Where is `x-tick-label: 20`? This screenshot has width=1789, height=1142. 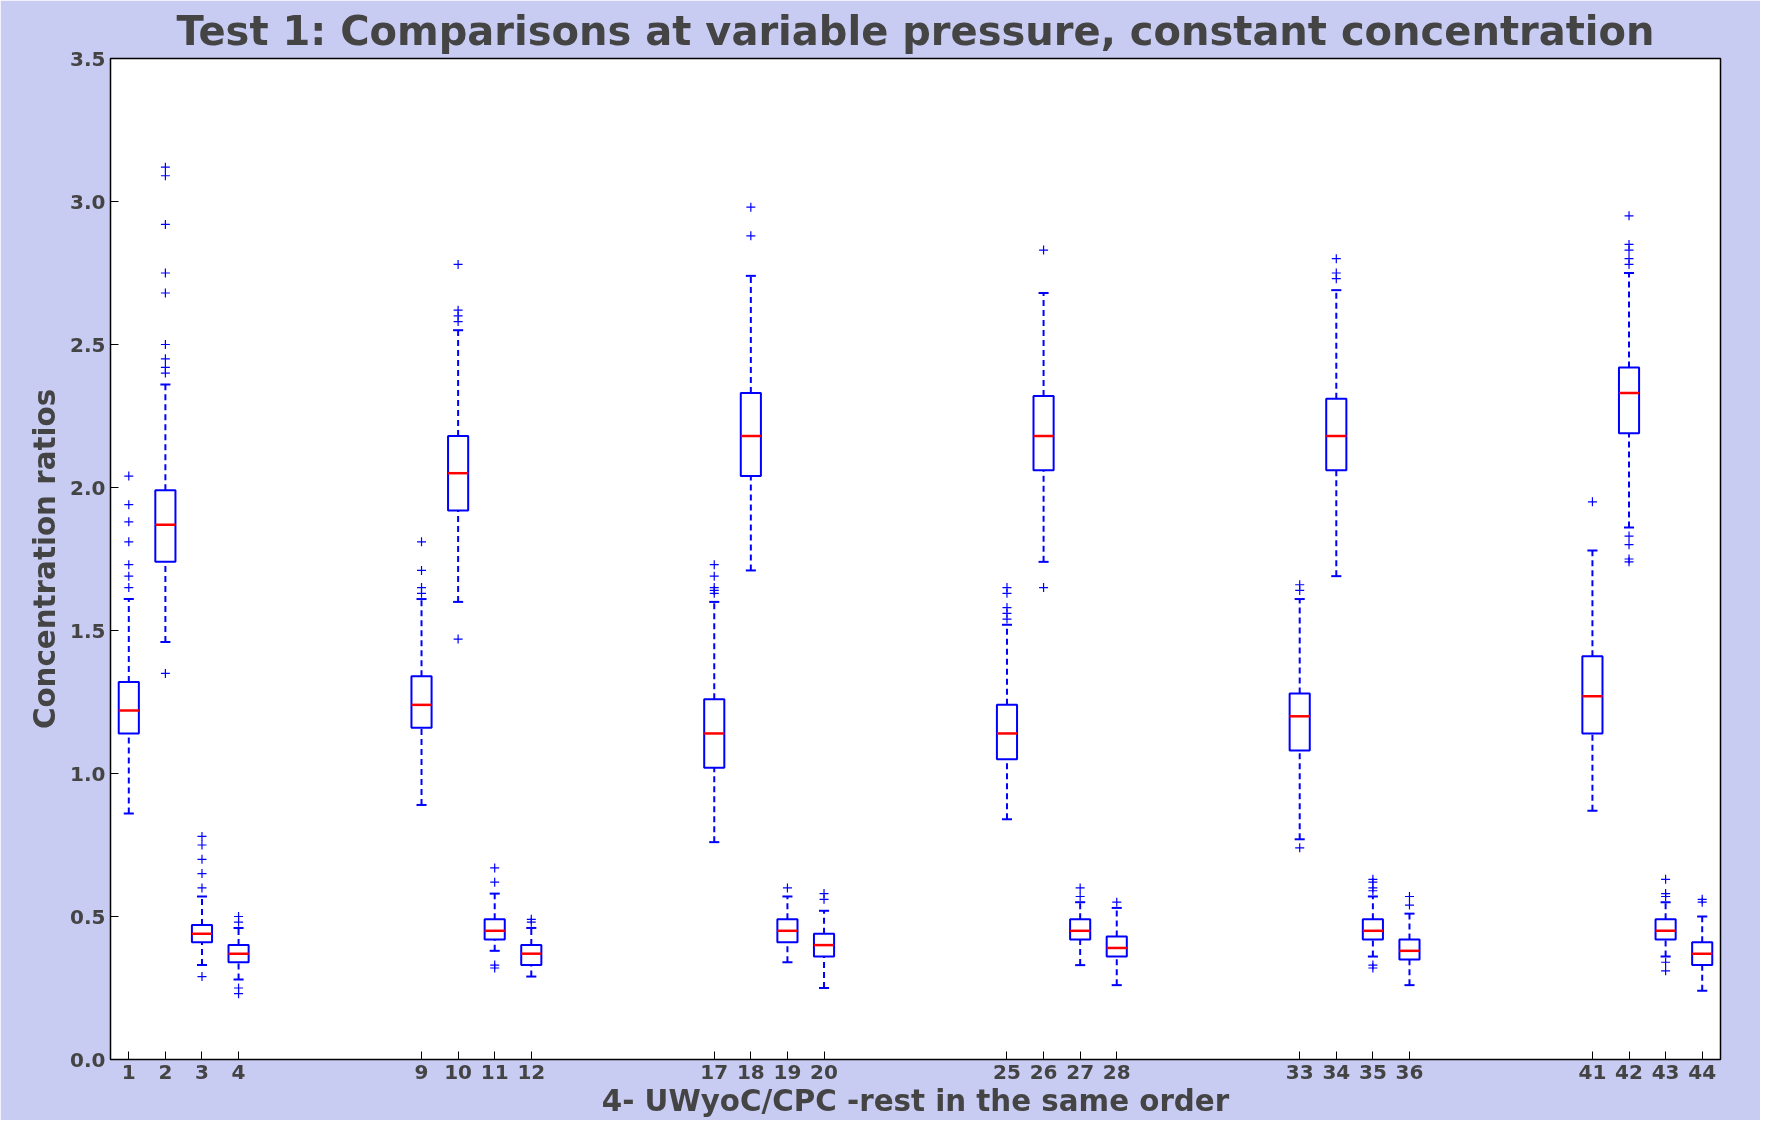
x-tick-label: 20 is located at coordinates (824, 1071).